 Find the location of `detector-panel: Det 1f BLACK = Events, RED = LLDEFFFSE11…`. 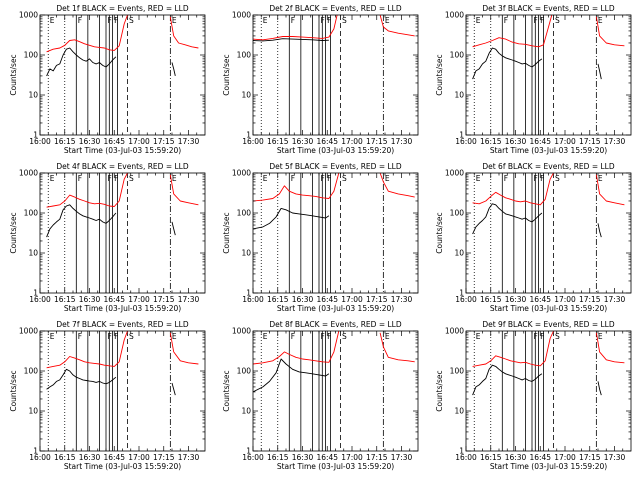

detector-panel: Det 1f BLACK = Events, RED = LLDEFFFSE11… is located at coordinates (107, 79).